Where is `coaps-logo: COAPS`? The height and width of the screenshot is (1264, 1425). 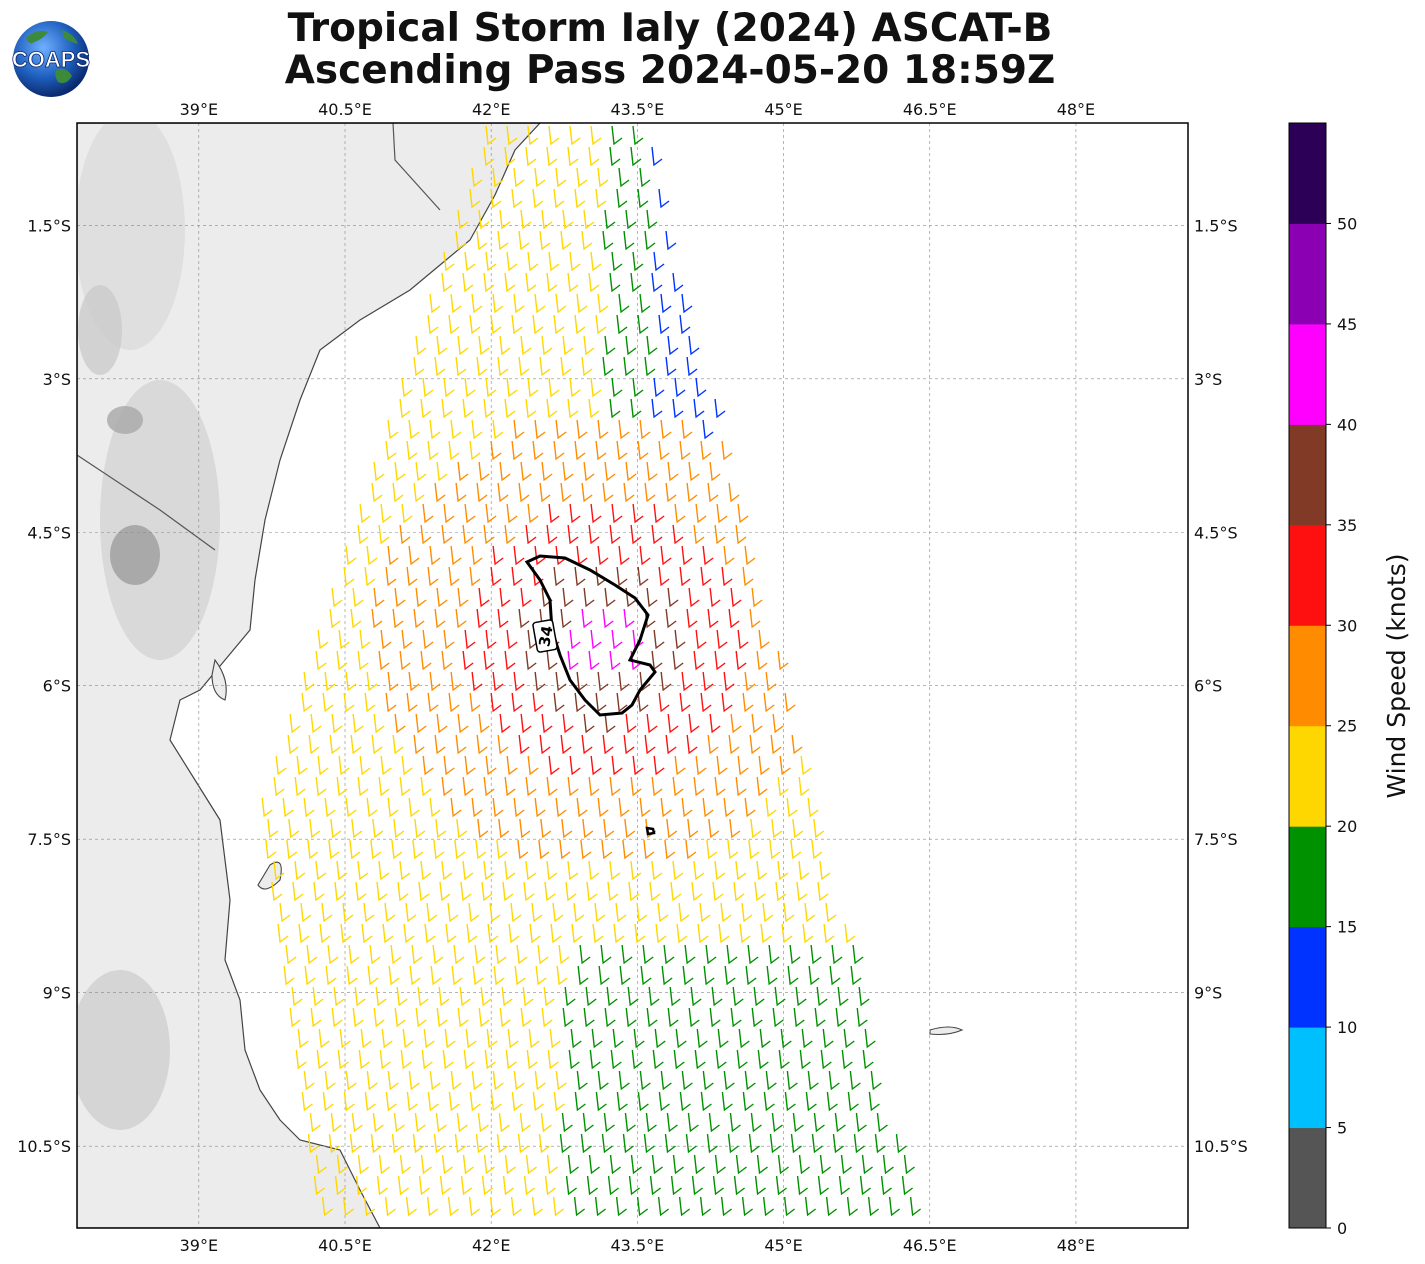
coaps-logo: COAPS is located at coordinates (51, 59).